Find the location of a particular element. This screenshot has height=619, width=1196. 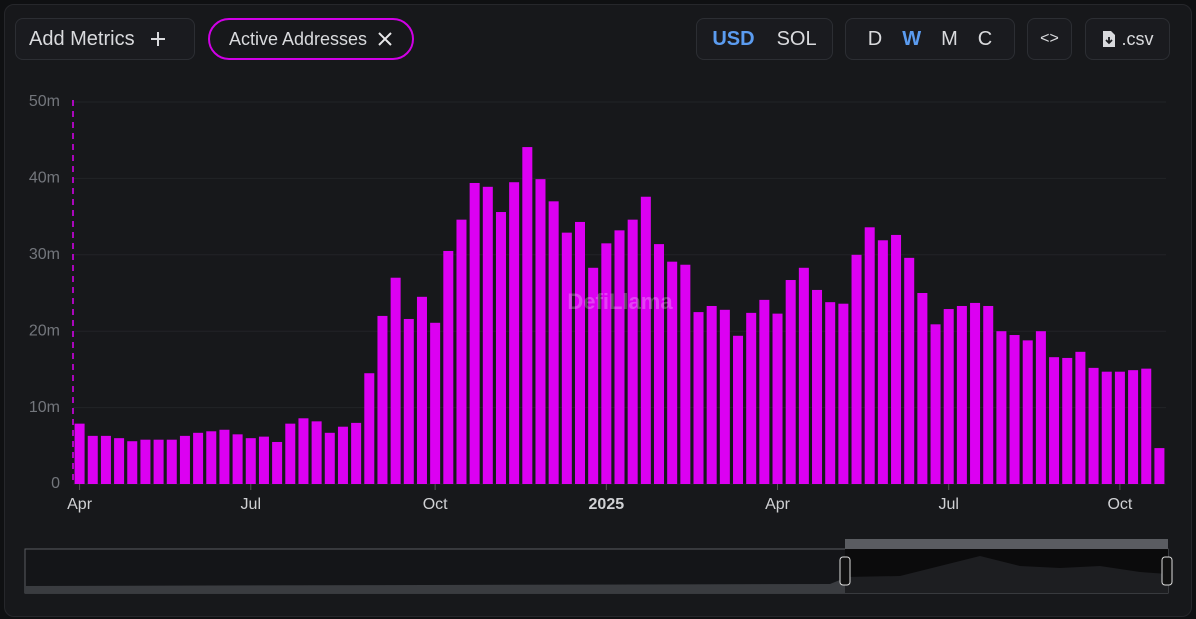

close-icon is located at coordinates (385, 39).